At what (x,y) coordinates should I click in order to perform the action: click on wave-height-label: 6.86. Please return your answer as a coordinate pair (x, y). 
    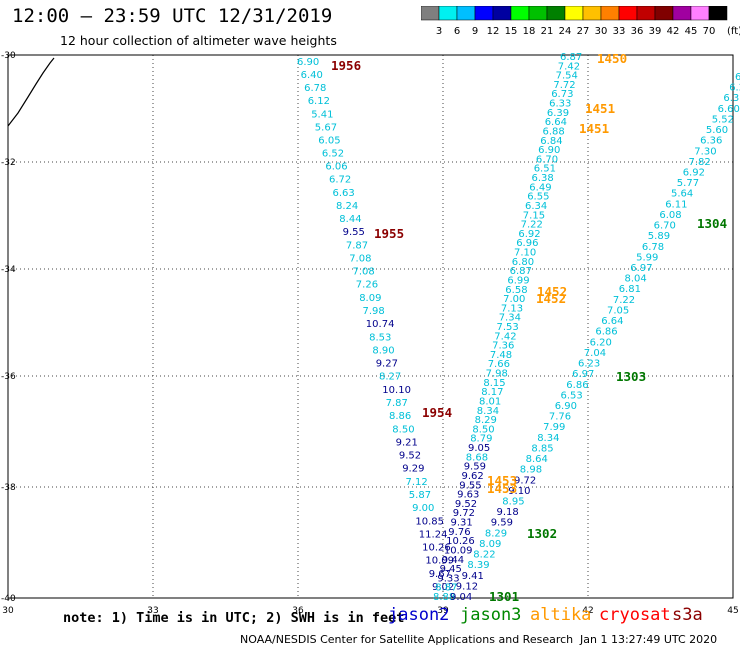
    Looking at the image, I should click on (577, 385).